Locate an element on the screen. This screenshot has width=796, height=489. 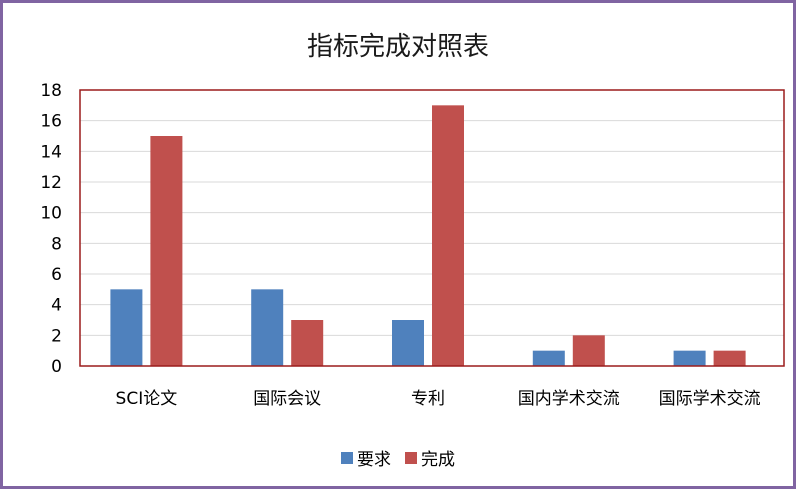
x-category-label: 国际学术交流 is located at coordinates (710, 399).